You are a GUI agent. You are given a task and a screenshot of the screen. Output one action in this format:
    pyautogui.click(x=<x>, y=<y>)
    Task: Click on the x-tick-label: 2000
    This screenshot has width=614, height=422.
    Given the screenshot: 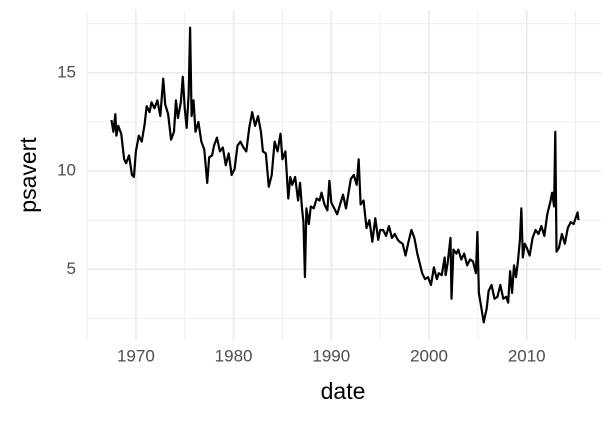 What is the action you would take?
    pyautogui.click(x=429, y=355)
    